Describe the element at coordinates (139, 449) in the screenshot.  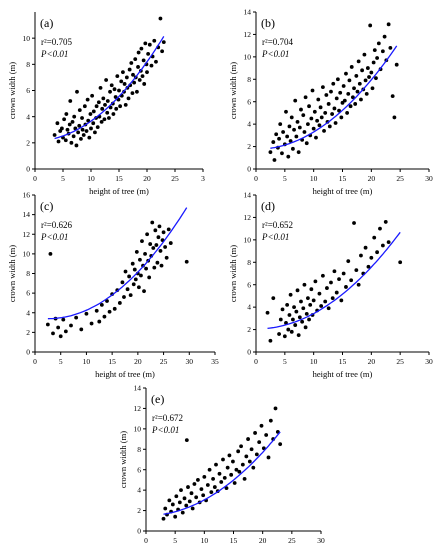
I see `y-tick-label: 8` at that location.